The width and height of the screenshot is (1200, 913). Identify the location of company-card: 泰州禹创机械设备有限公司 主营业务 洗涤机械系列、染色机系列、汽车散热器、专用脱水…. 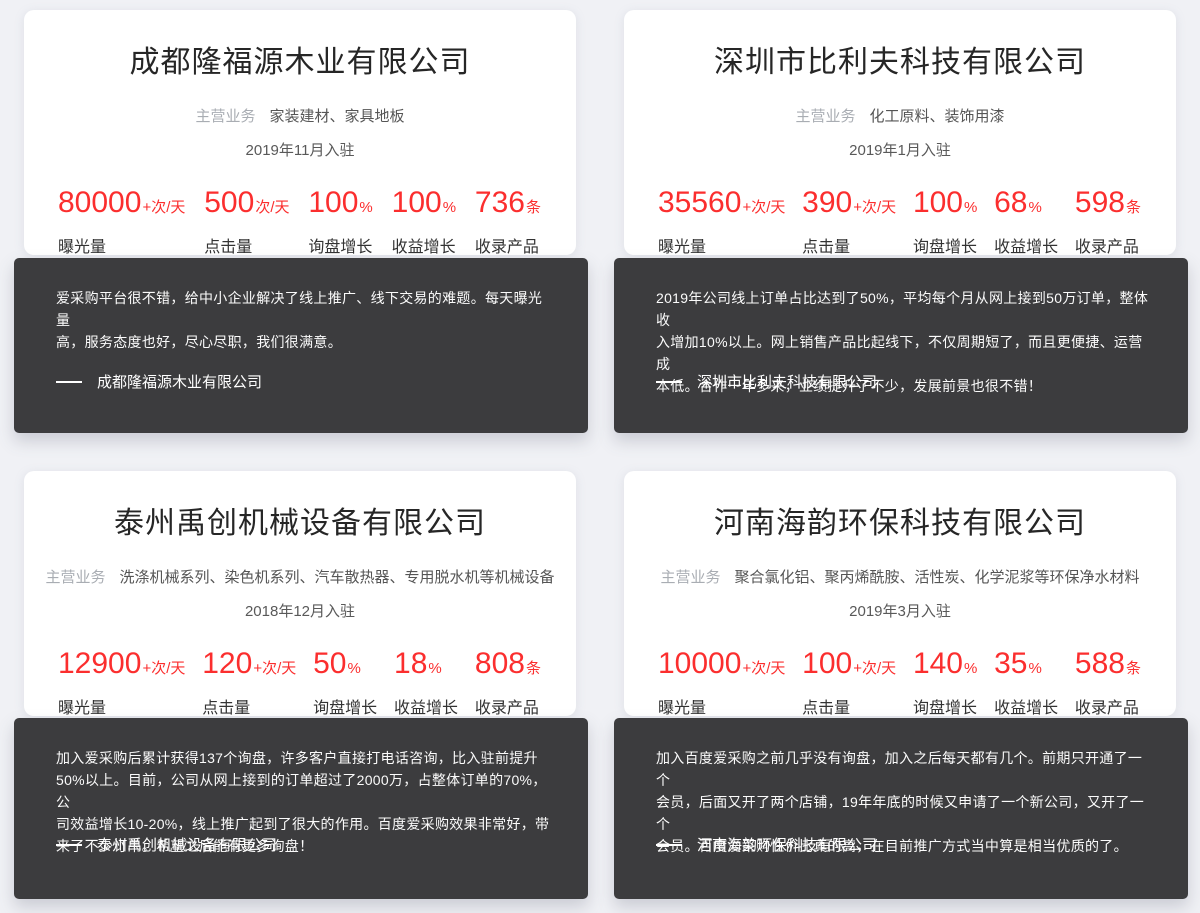
(300, 594).